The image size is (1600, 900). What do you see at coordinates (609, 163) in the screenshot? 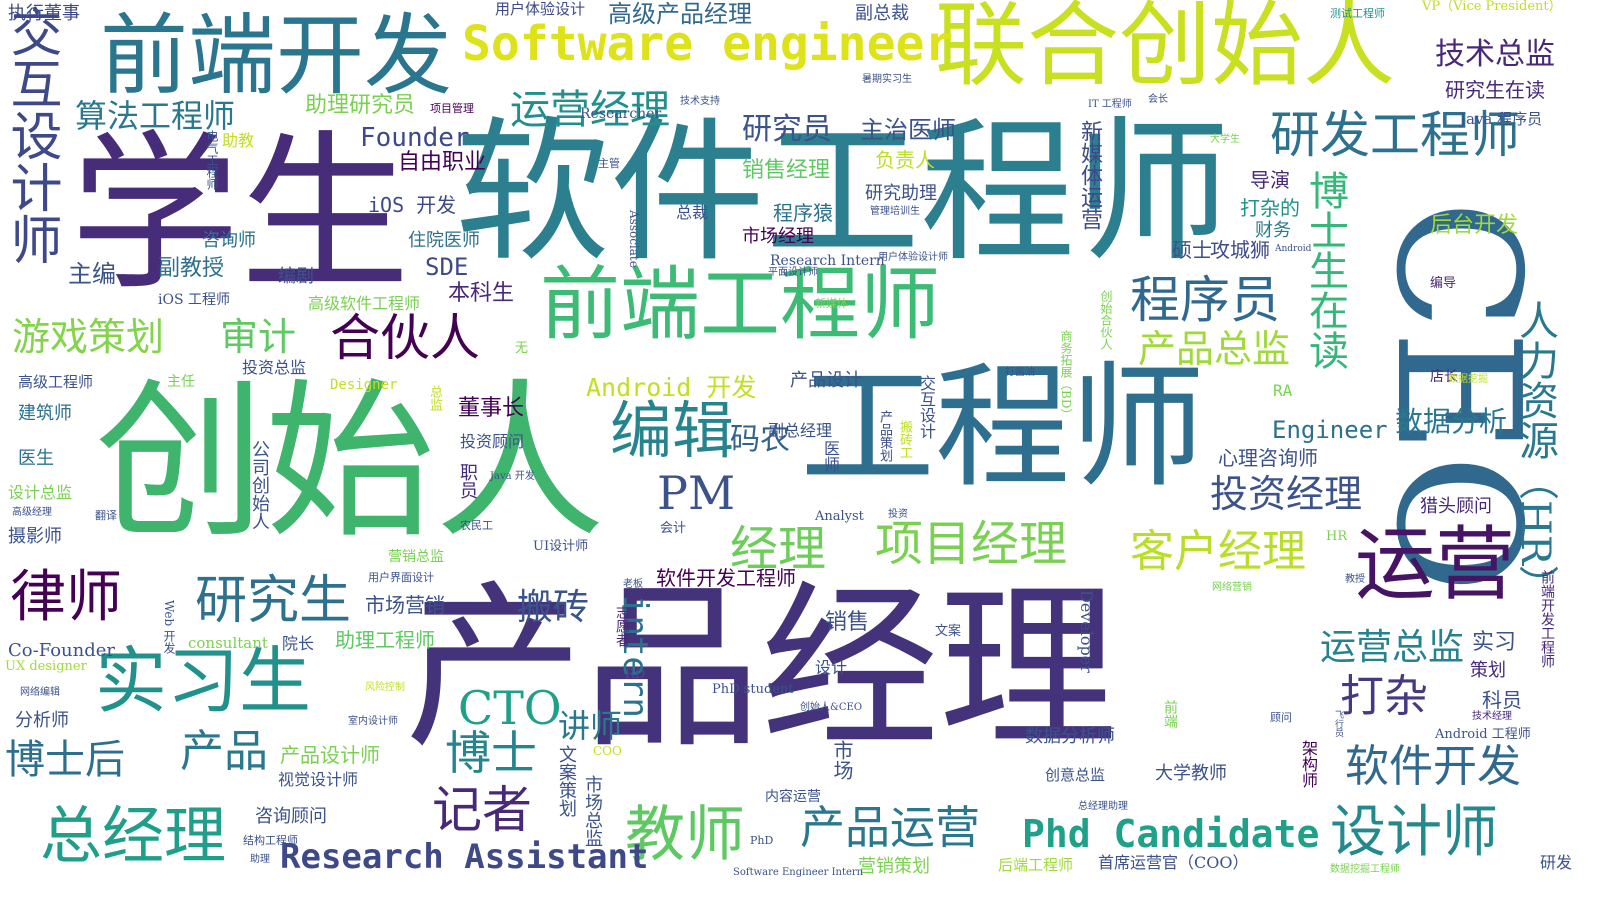
I see `word-supervisor: 主管` at bounding box center [609, 163].